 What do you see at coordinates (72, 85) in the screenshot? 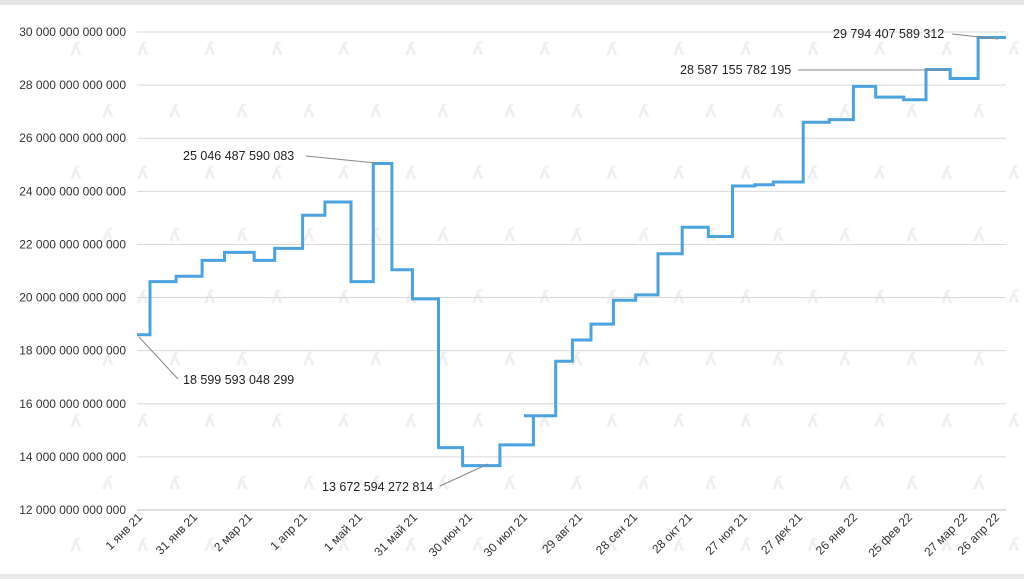
I see `y-tick-label: 28 000 000 000 000` at bounding box center [72, 85].